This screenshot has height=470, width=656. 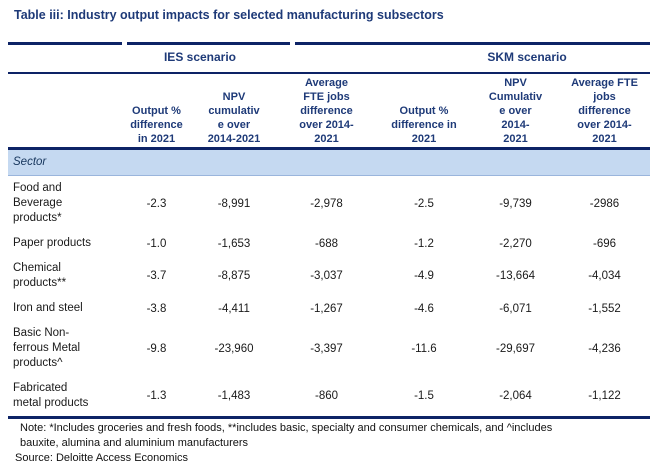 What do you see at coordinates (424, 308) in the screenshot?
I see `value-cell: -4.6` at bounding box center [424, 308].